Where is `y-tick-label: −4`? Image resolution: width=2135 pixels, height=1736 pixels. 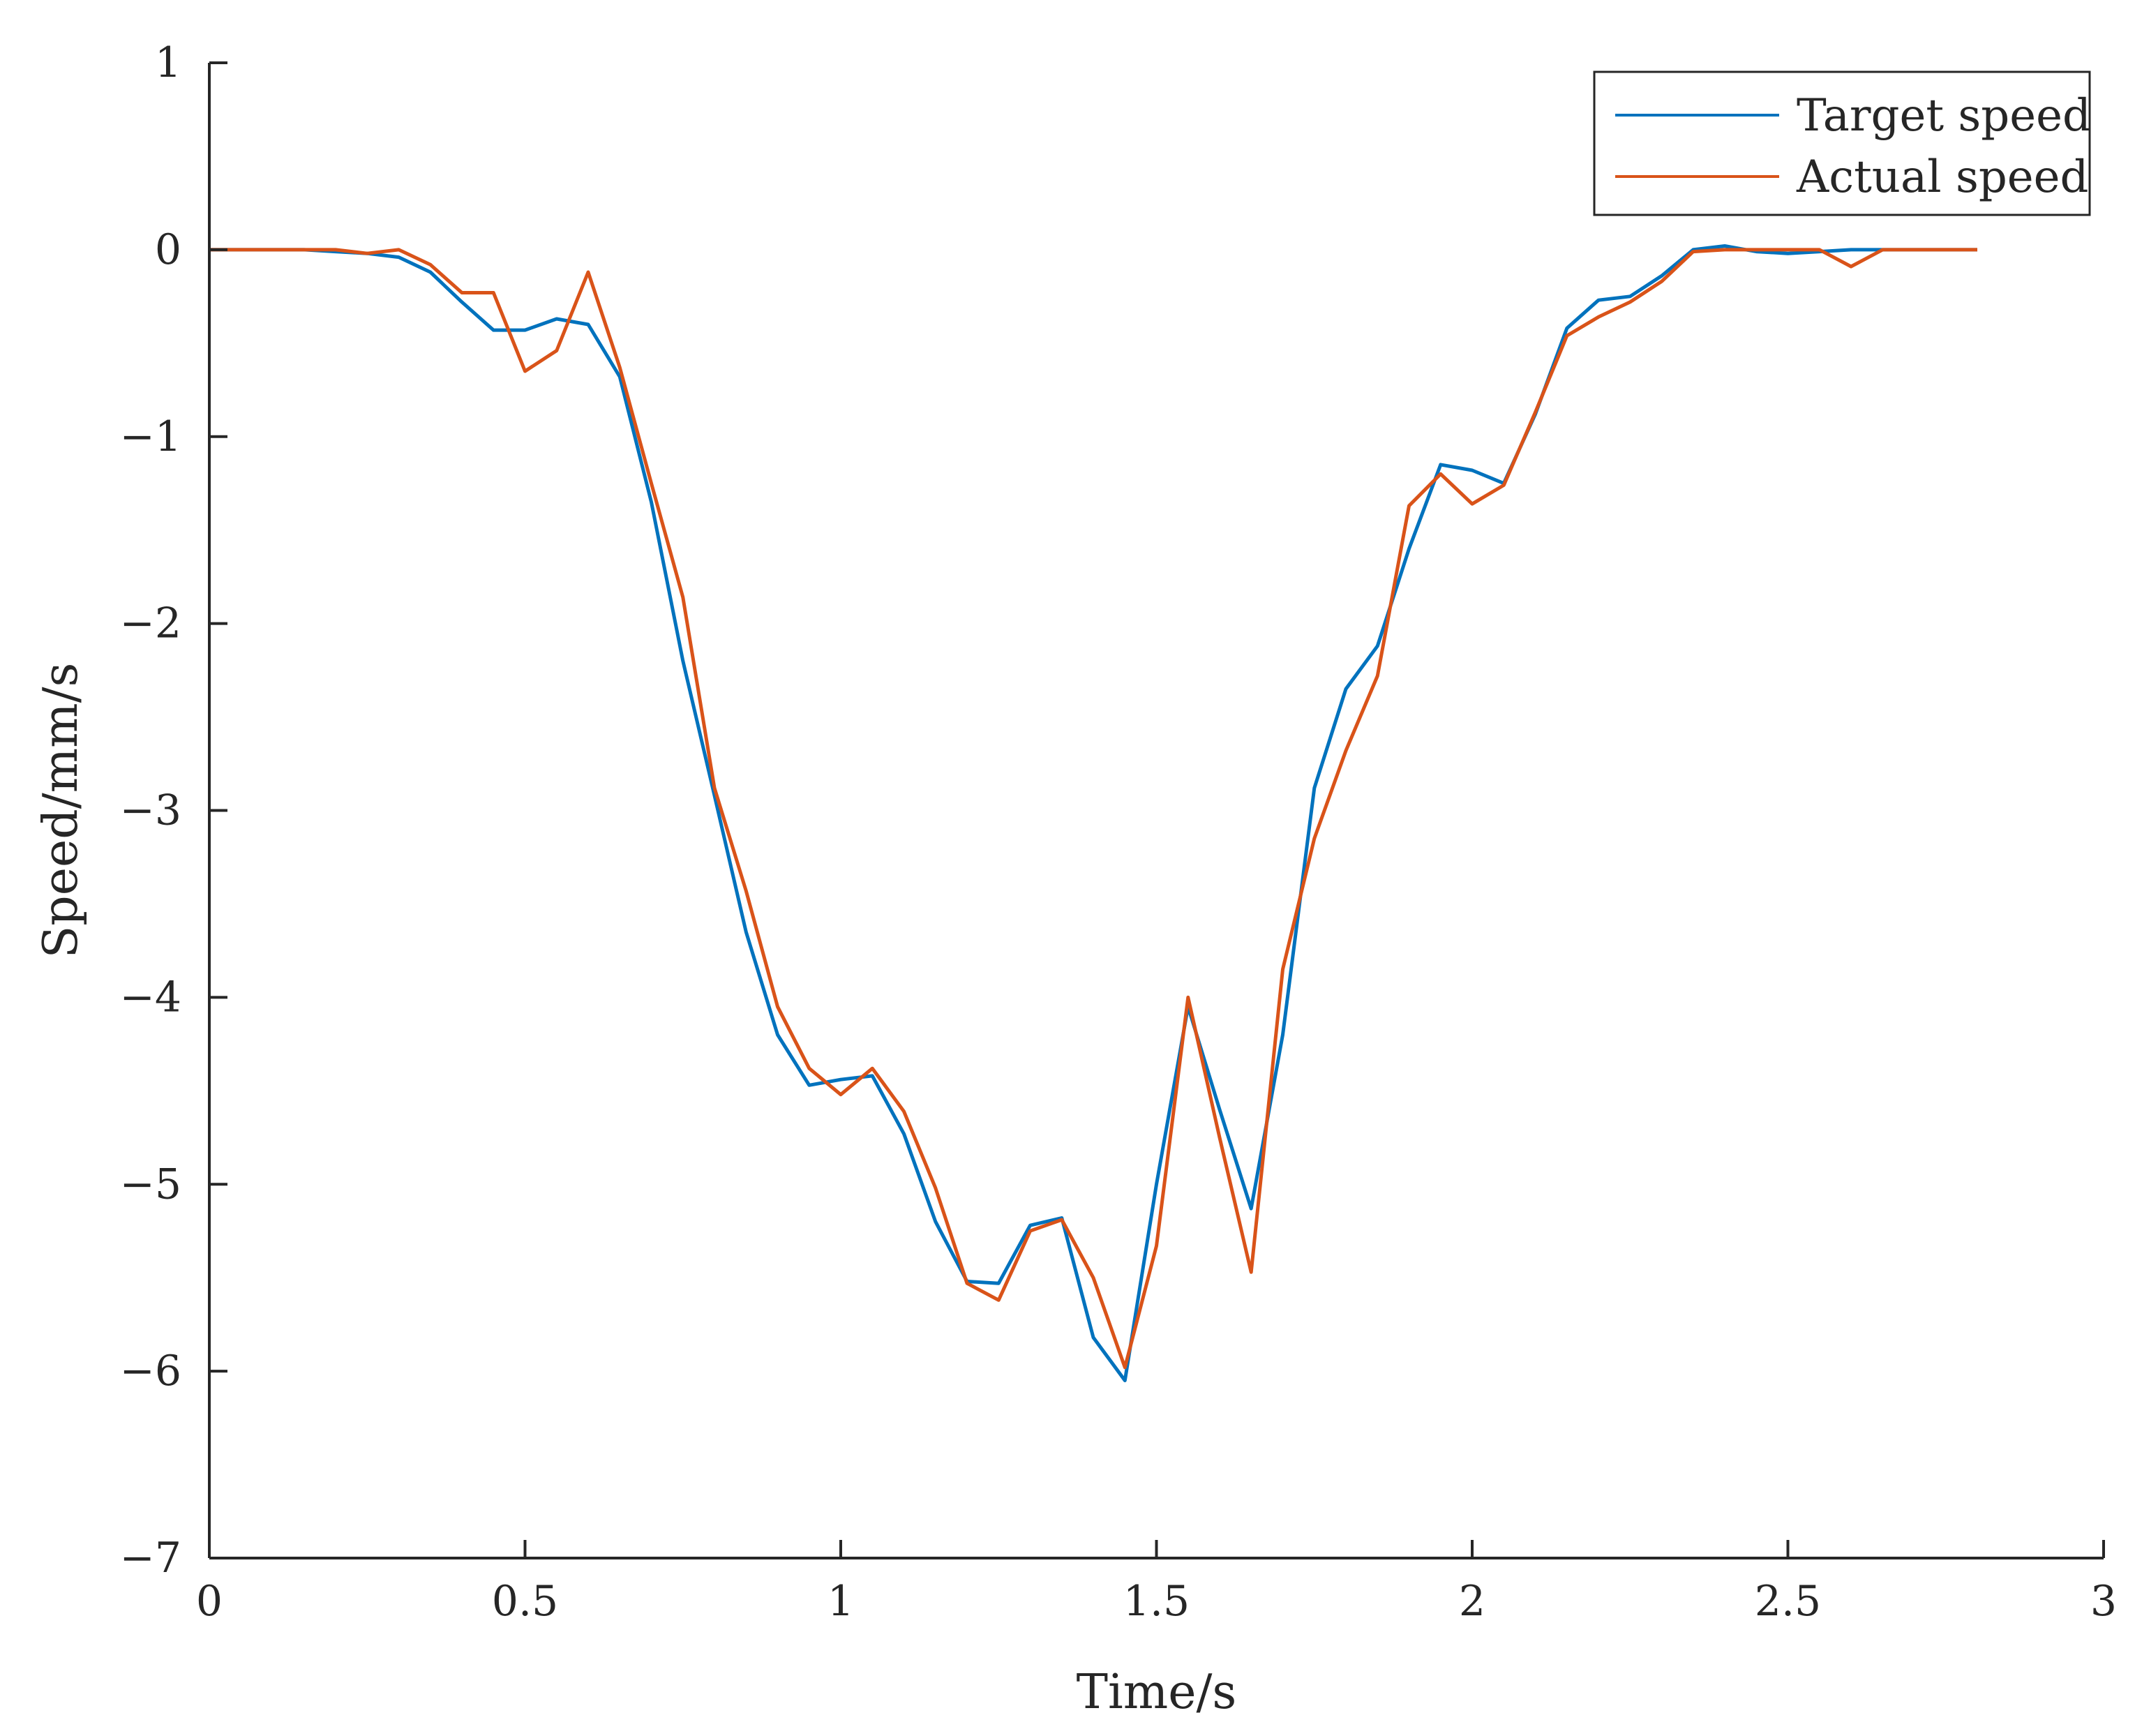
y-tick-label: −4 is located at coordinates (150, 997).